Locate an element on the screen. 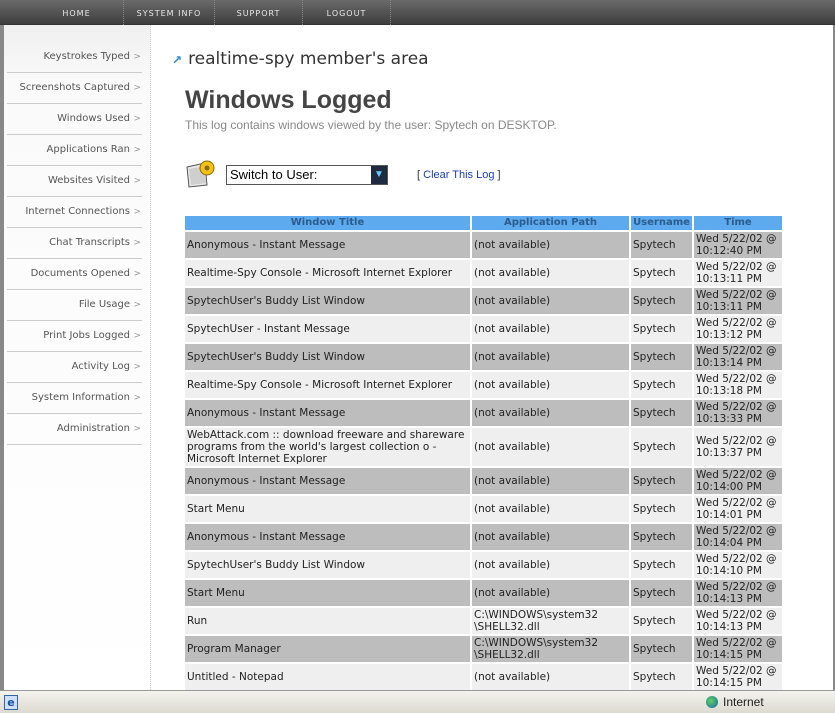 This screenshot has width=835, height=713. sidebar-item-windows-used: Windows Used > is located at coordinates (74, 119).